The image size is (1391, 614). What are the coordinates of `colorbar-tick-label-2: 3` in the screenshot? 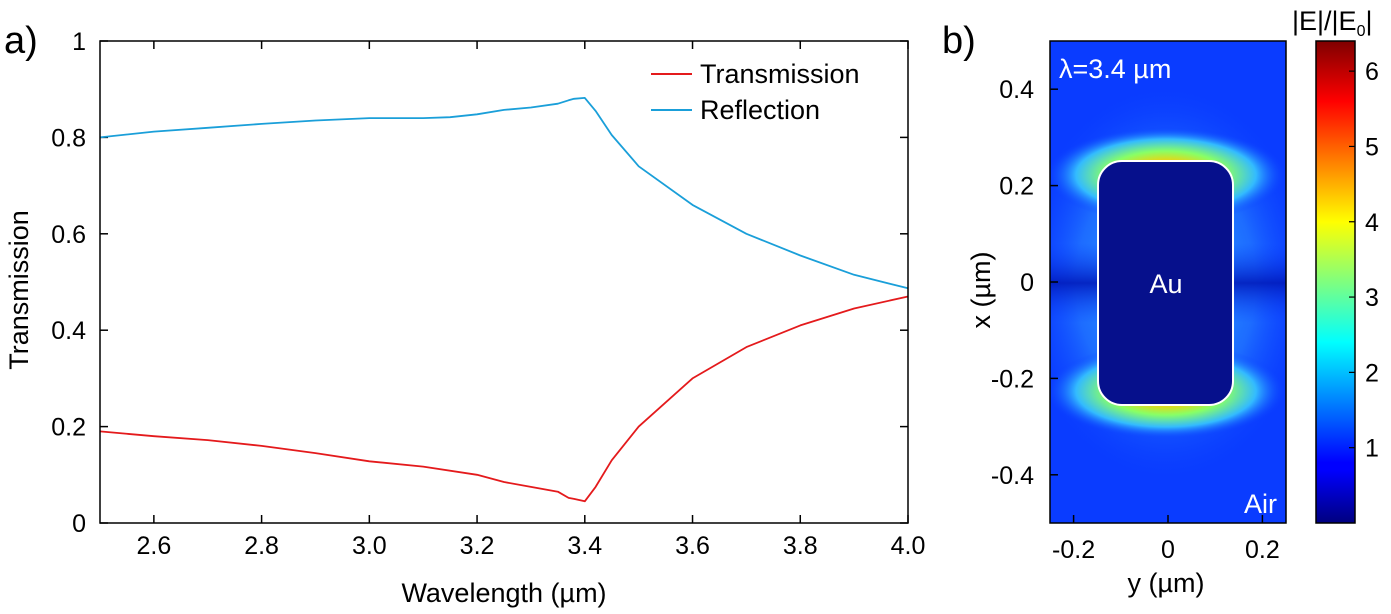 It's located at (1372, 298).